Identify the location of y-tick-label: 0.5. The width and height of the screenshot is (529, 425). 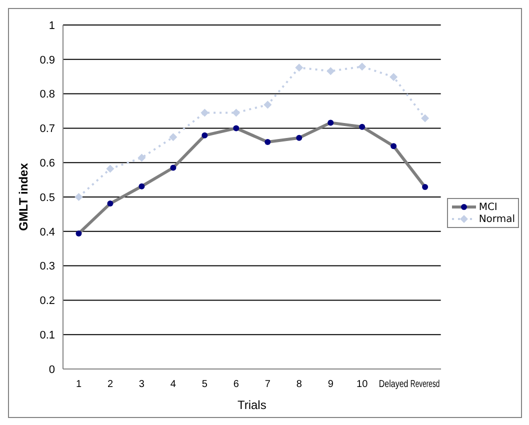
(47, 198).